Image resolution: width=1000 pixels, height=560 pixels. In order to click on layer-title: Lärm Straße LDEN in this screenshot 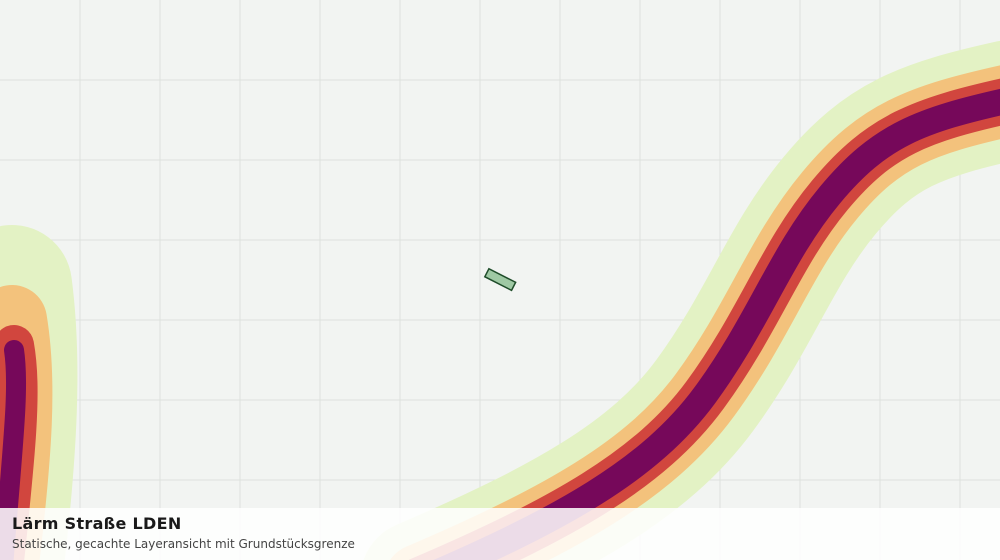, I will do `click(97, 523)`.